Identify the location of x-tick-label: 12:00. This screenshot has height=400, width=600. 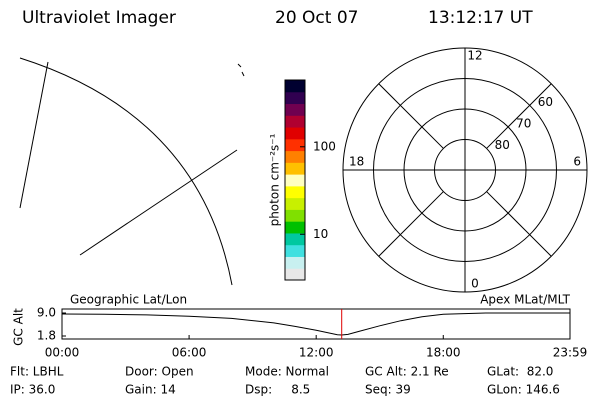
(316, 353).